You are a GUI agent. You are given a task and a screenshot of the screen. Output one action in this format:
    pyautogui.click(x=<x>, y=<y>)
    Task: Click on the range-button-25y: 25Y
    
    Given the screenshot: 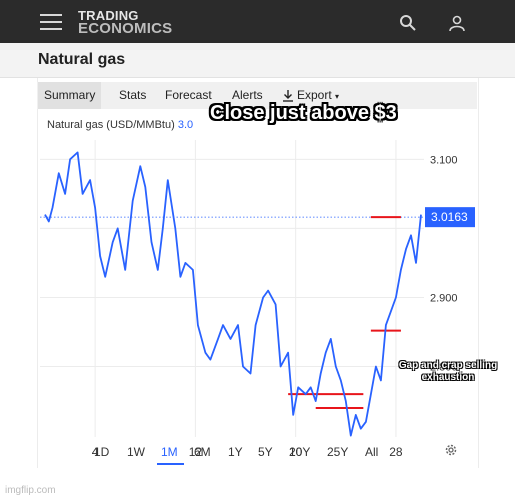 What is the action you would take?
    pyautogui.click(x=337, y=452)
    